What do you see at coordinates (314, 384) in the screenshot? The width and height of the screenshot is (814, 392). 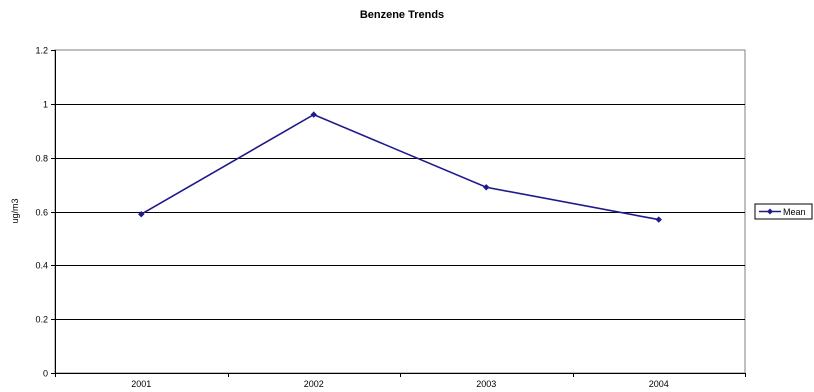 I see `x-tick-label-1: 2002` at bounding box center [314, 384].